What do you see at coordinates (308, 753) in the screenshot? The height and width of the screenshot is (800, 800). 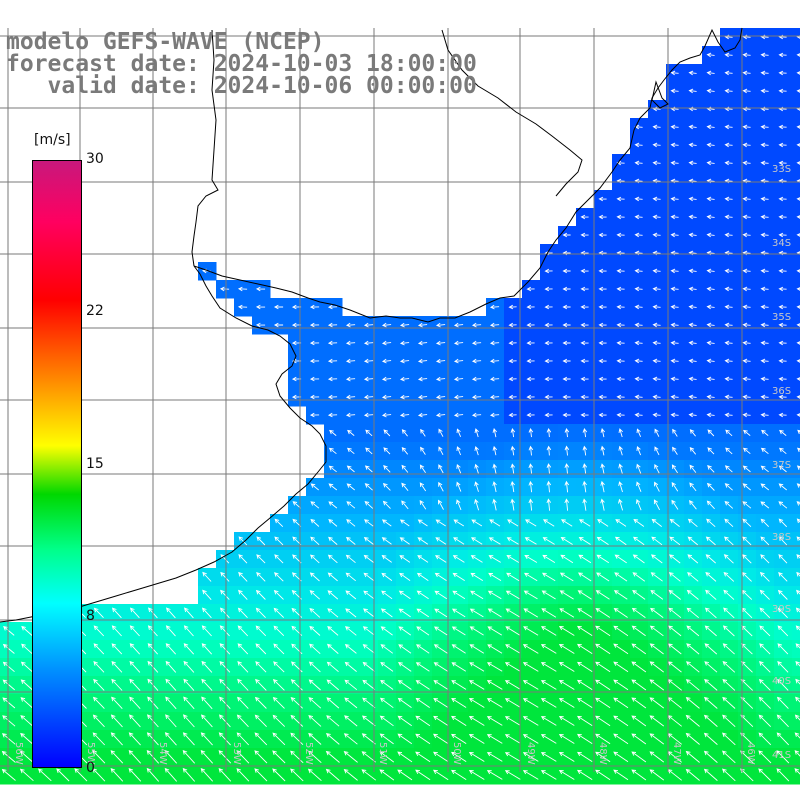 I see `lon-label: 52W` at bounding box center [308, 753].